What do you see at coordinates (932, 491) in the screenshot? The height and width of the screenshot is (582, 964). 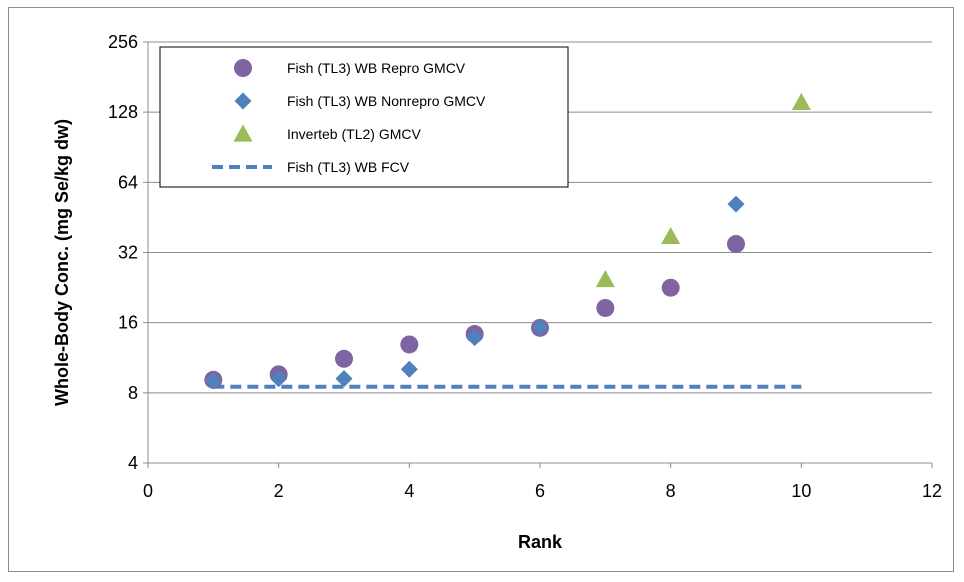 I see `x-tick-label: 12` at bounding box center [932, 491].